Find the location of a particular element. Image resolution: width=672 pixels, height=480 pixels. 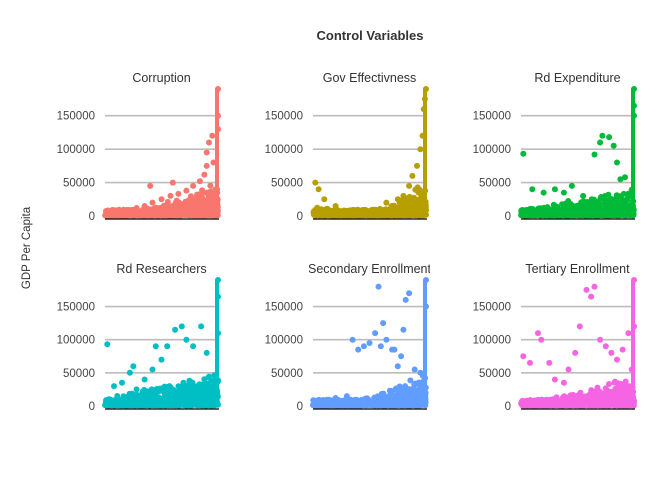

facet-title: Rd Researchers is located at coordinates (161, 269).